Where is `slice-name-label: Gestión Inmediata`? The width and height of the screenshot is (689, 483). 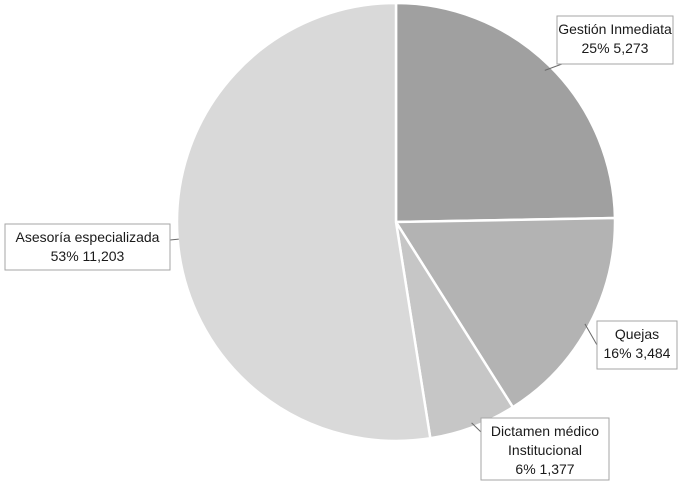
slice-name-label: Gestión Inmediata is located at coordinates (615, 29).